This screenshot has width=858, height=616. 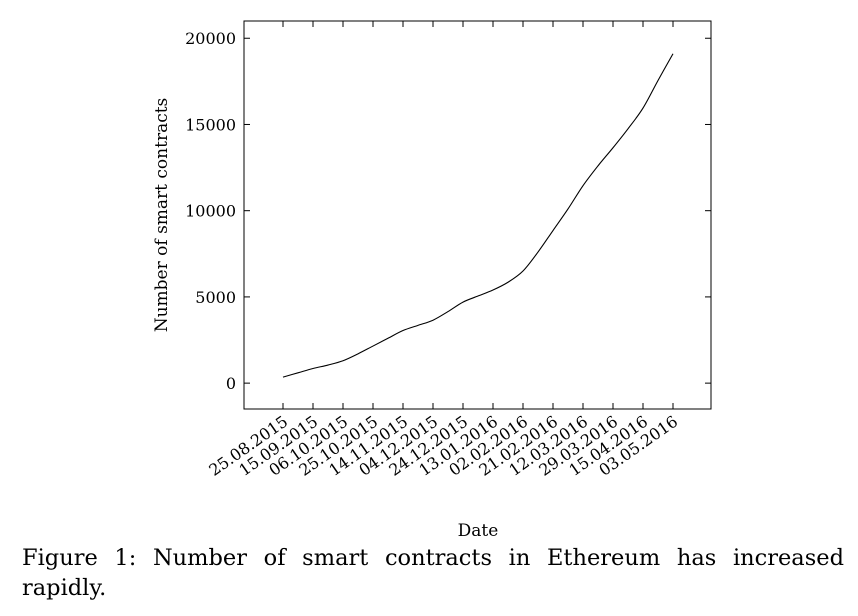 I want to click on y-axis-label: Number of smart contracts, so click(x=162, y=215).